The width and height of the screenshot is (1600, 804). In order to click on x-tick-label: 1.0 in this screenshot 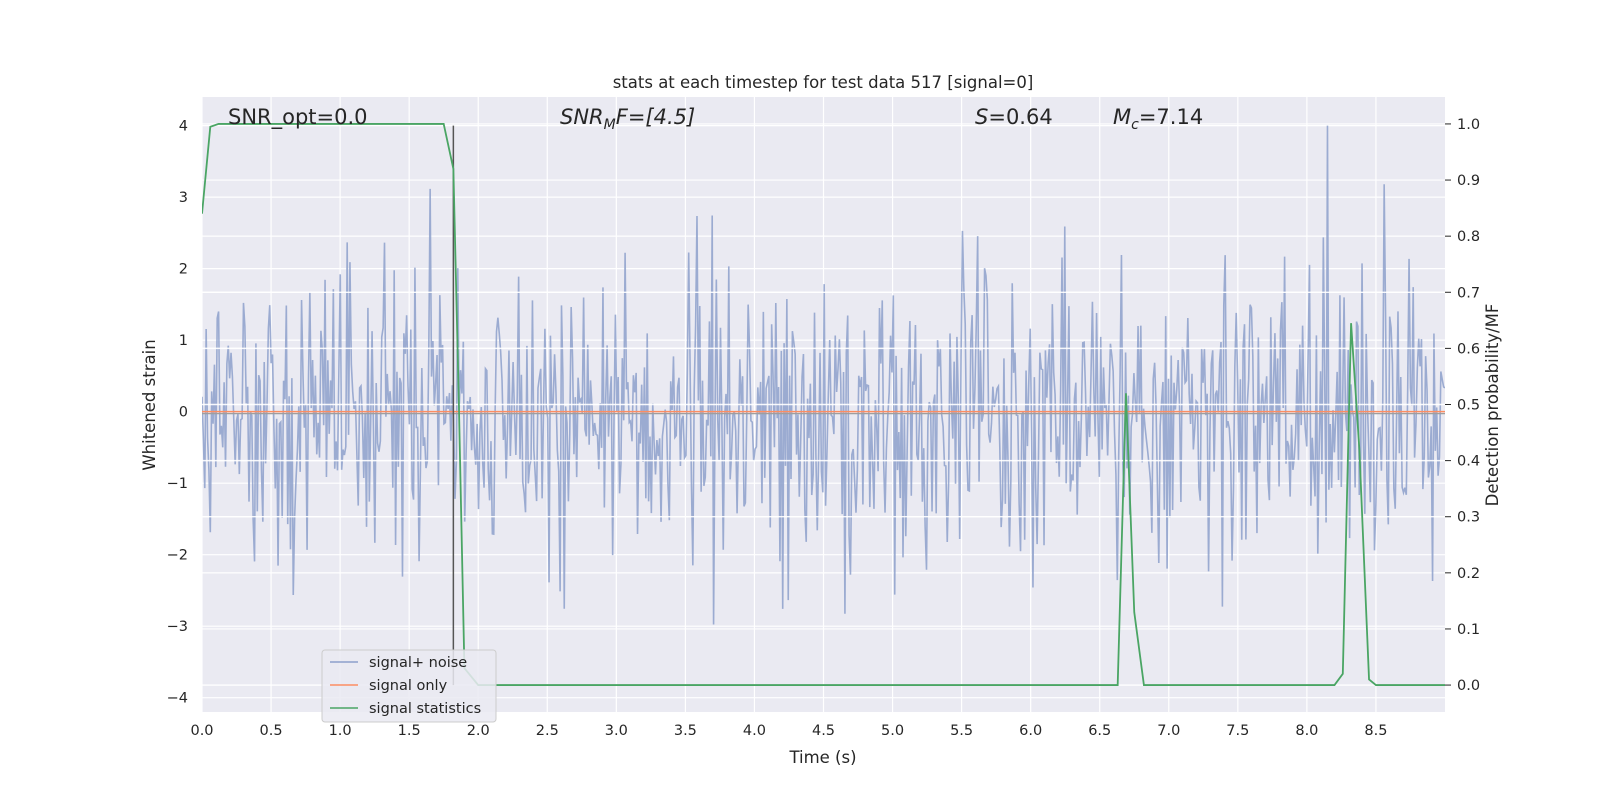, I will do `click(340, 731)`.